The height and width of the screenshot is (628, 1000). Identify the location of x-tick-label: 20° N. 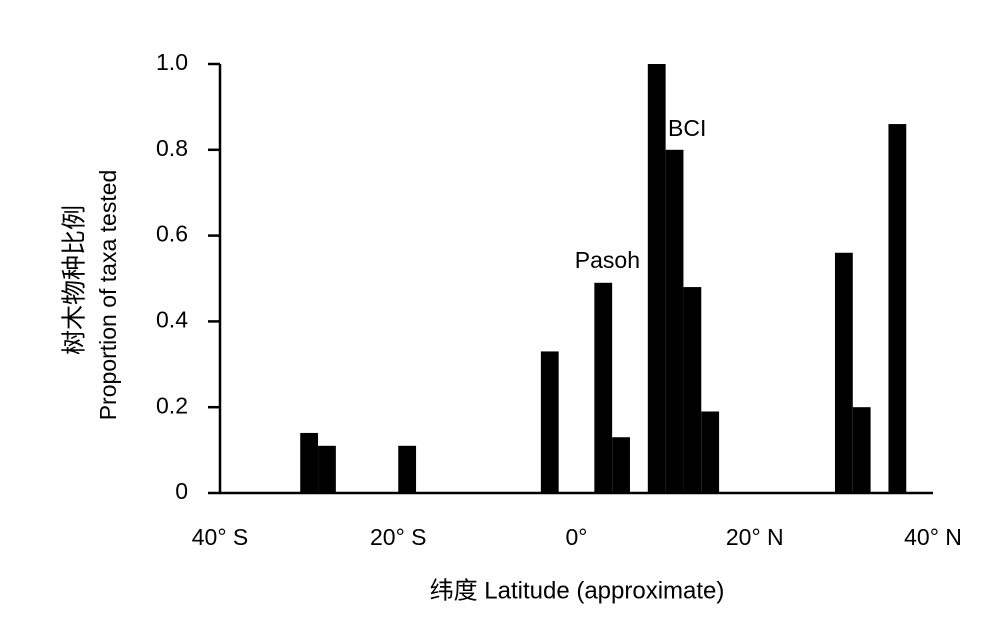
(755, 537).